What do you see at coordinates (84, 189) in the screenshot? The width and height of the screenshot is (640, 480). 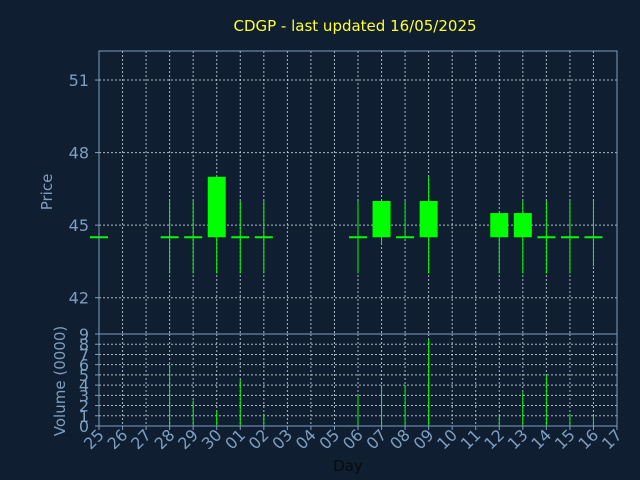 I see `price-axis: 42 45 48 51` at bounding box center [84, 189].